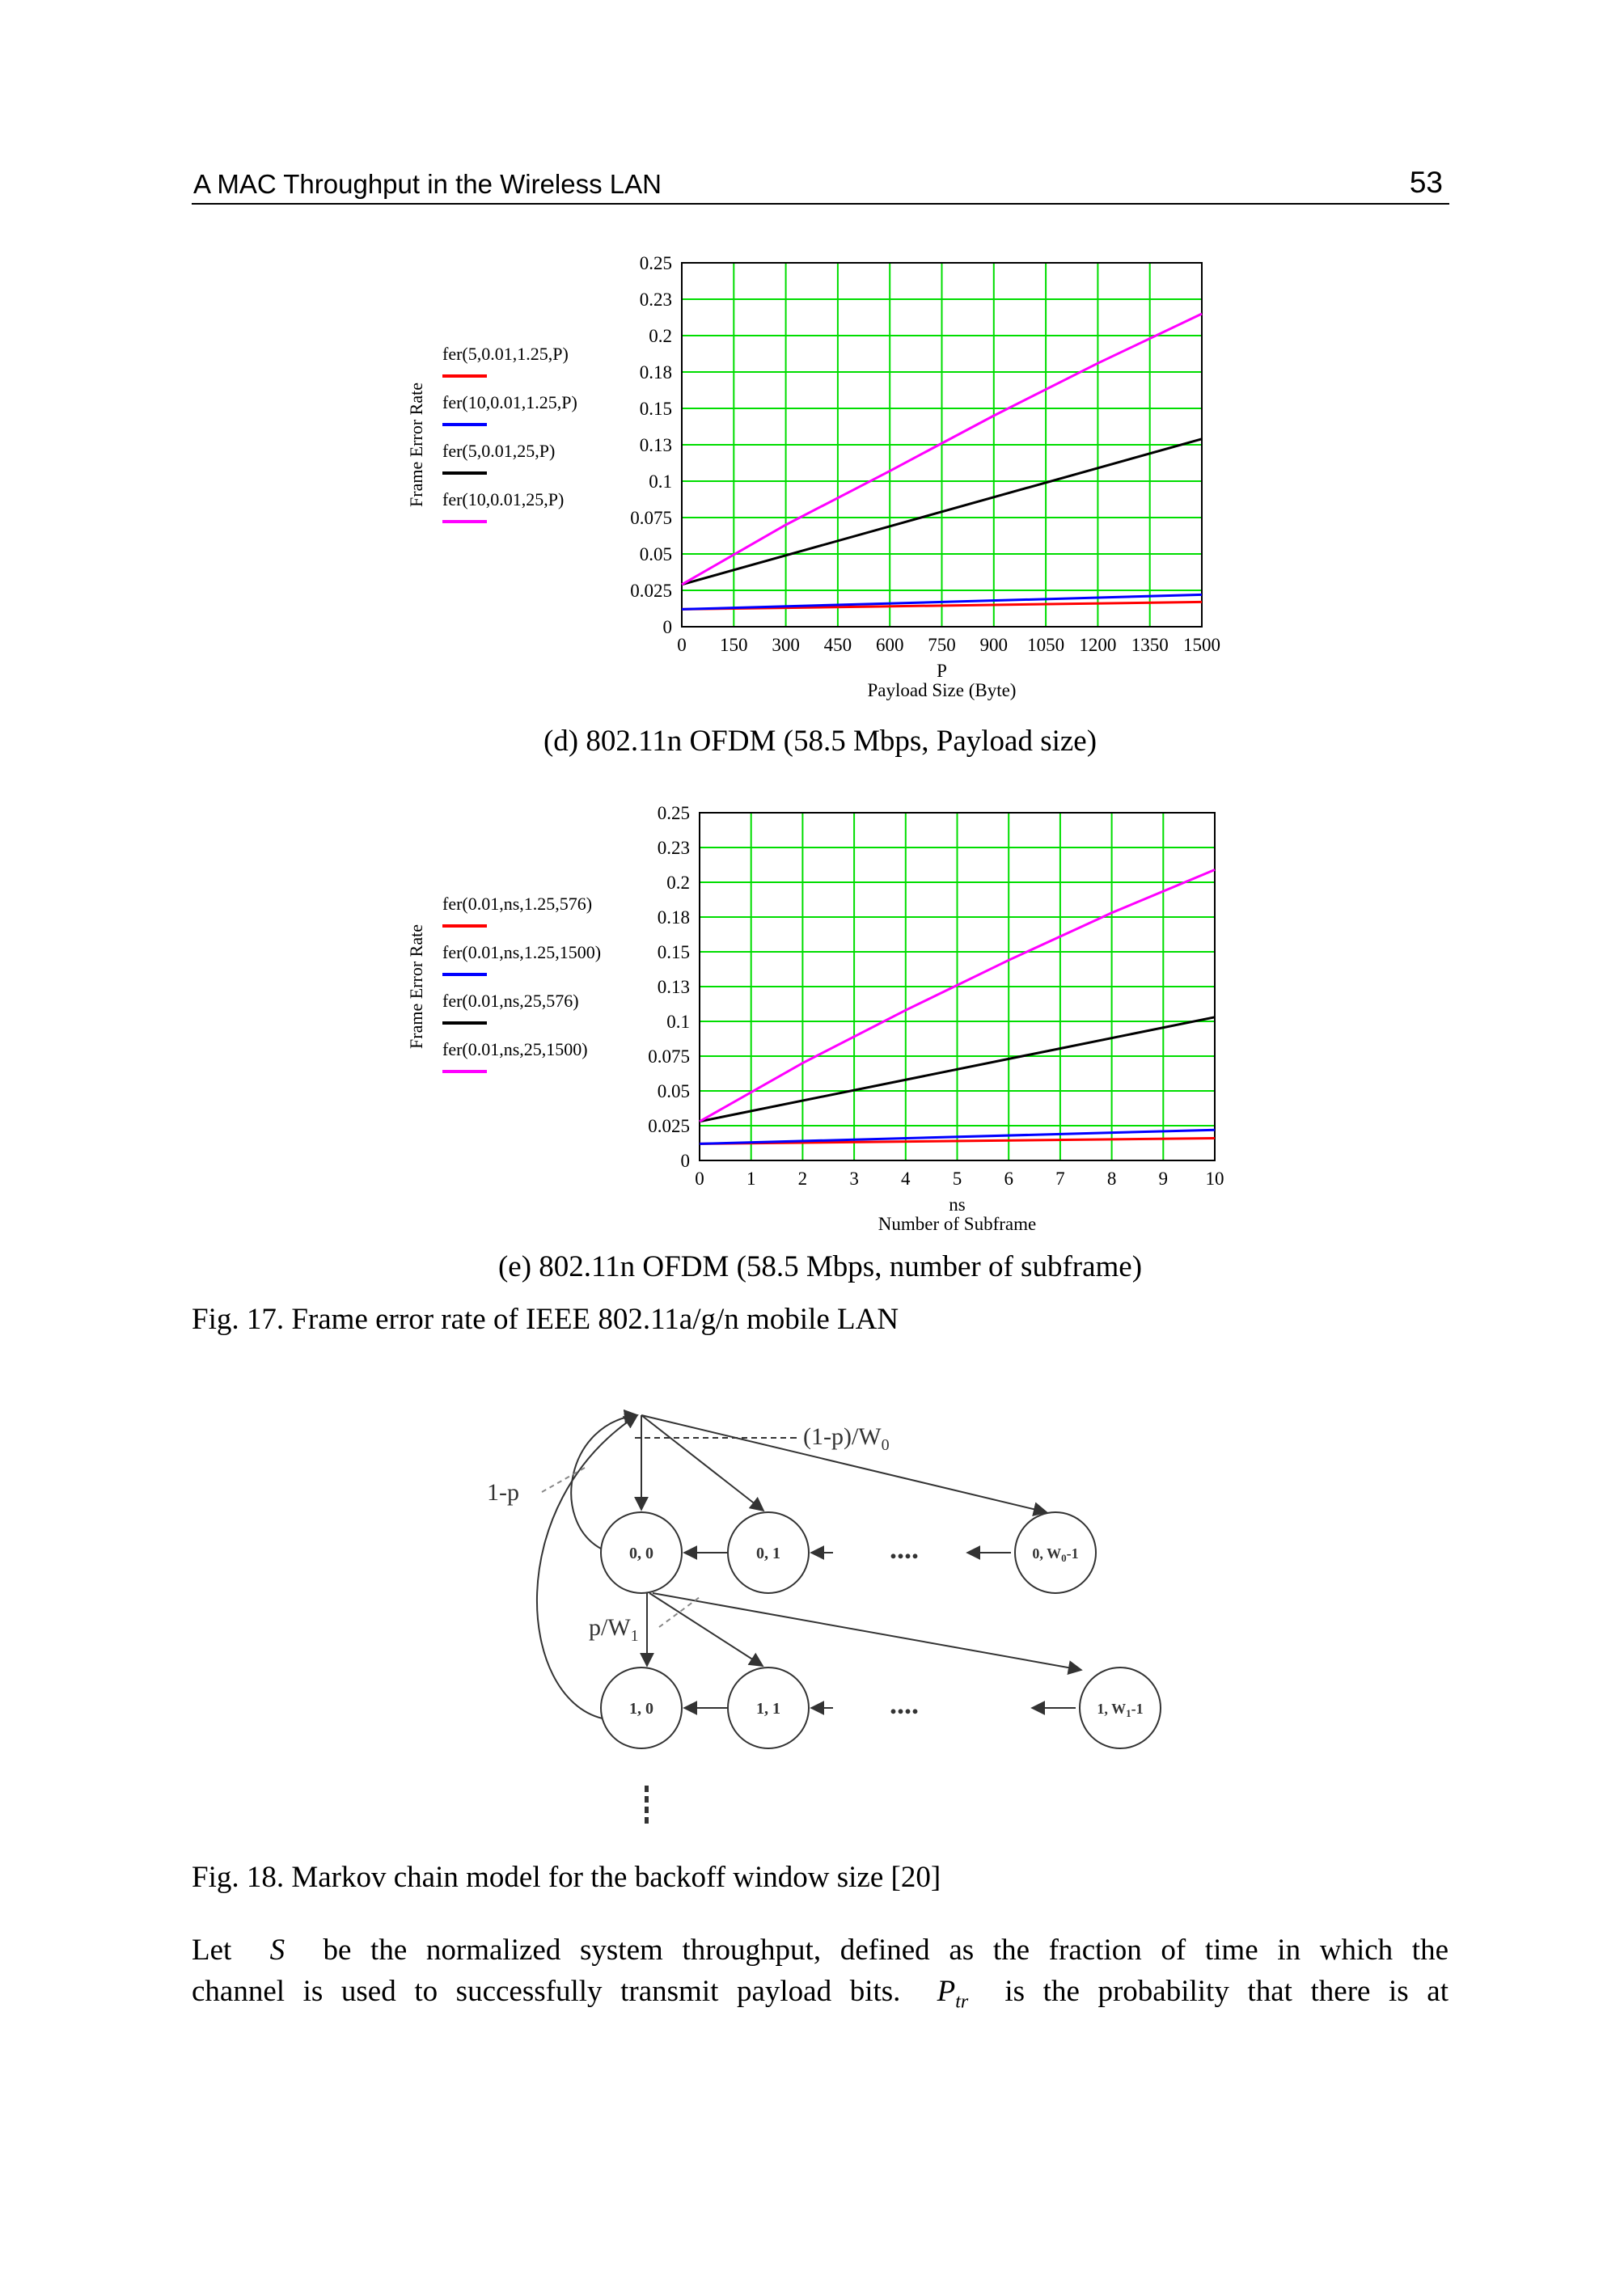  I want to click on x-tick-label: 1050, so click(1045, 645).